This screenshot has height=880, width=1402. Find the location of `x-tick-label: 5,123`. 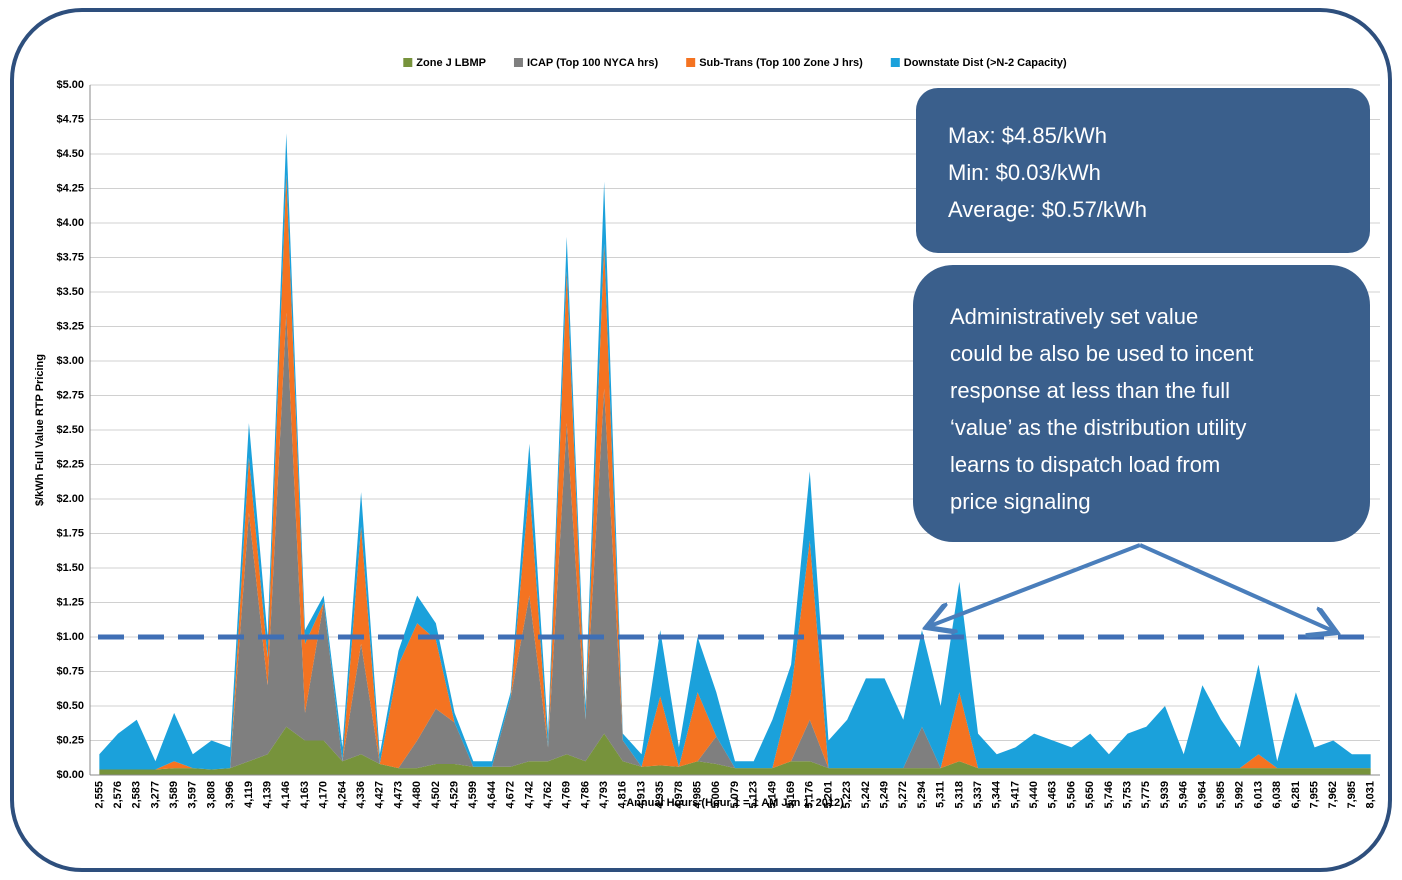

x-tick-label: 5,123 is located at coordinates (754, 795).